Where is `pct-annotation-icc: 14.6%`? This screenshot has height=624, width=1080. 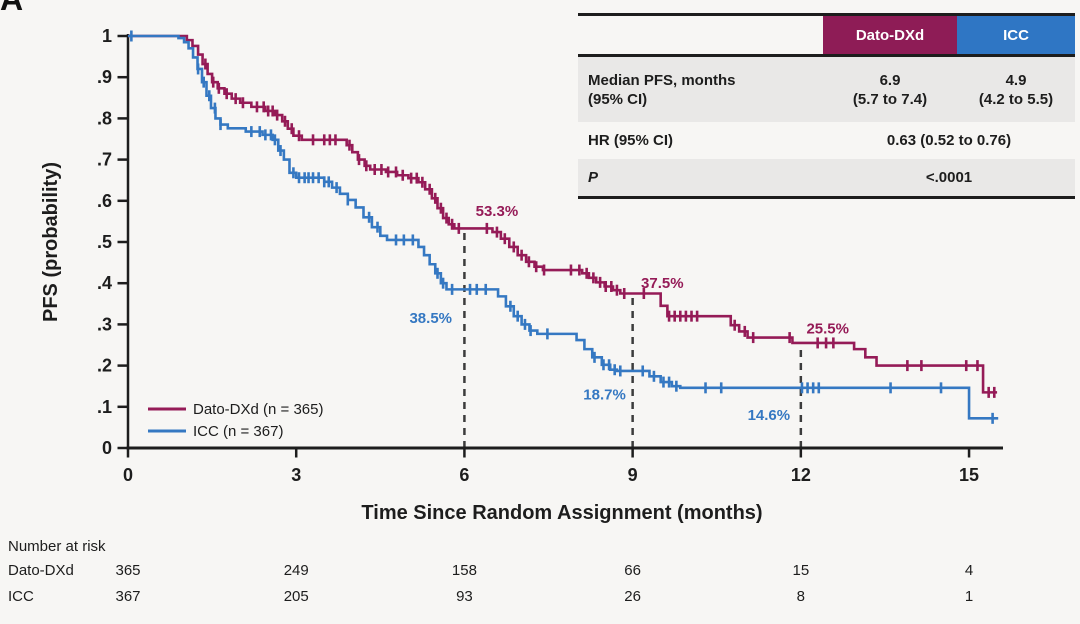
pct-annotation-icc: 14.6% is located at coordinates (769, 415).